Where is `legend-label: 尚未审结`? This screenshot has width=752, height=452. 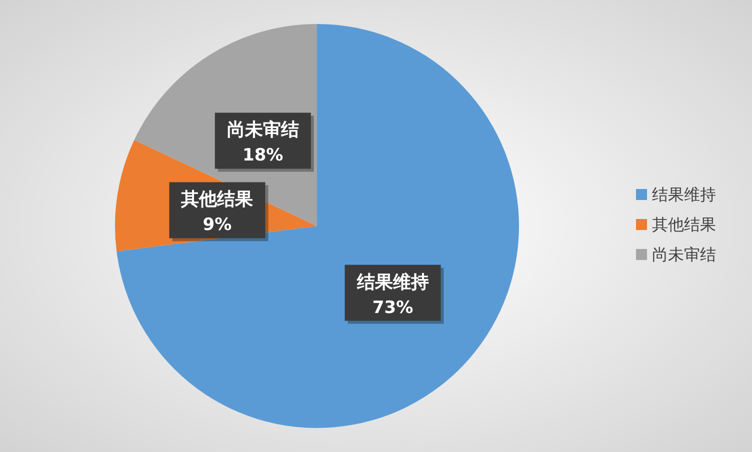
legend-label: 尚未审结 is located at coordinates (684, 254).